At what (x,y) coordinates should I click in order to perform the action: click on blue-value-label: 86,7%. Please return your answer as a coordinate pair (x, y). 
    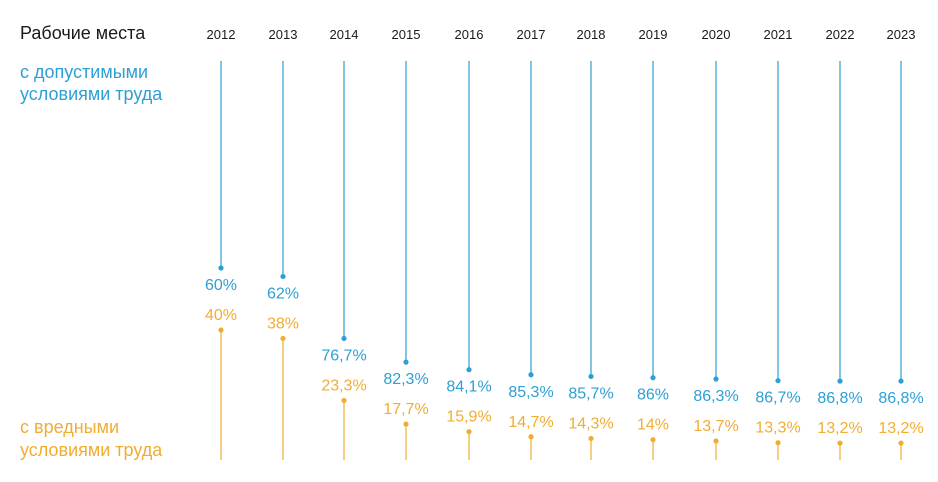
    Looking at the image, I should click on (777, 398).